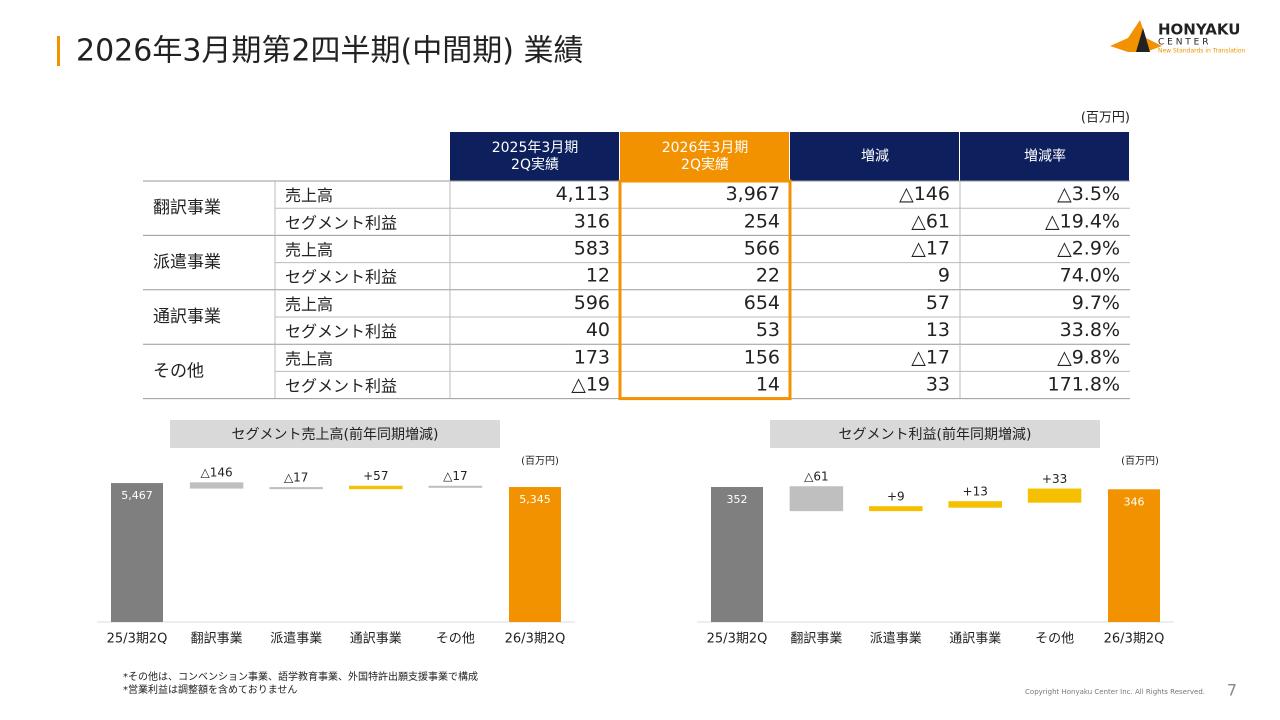 This screenshot has height=720, width=1280. Describe the element at coordinates (178, 371) in the screenshot. I see `segment-label: その他` at that location.